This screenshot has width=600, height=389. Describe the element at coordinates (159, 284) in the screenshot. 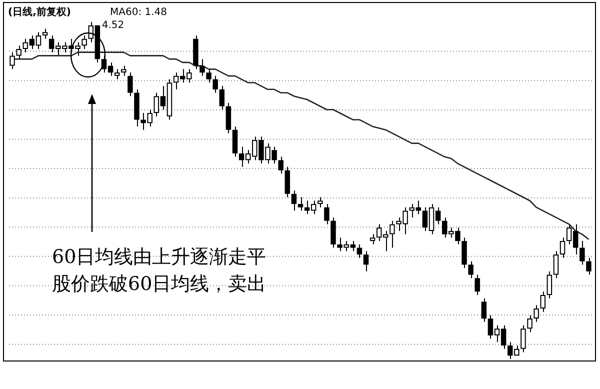

I see `annotation: 股价跌破60日均线，卖出` at that location.